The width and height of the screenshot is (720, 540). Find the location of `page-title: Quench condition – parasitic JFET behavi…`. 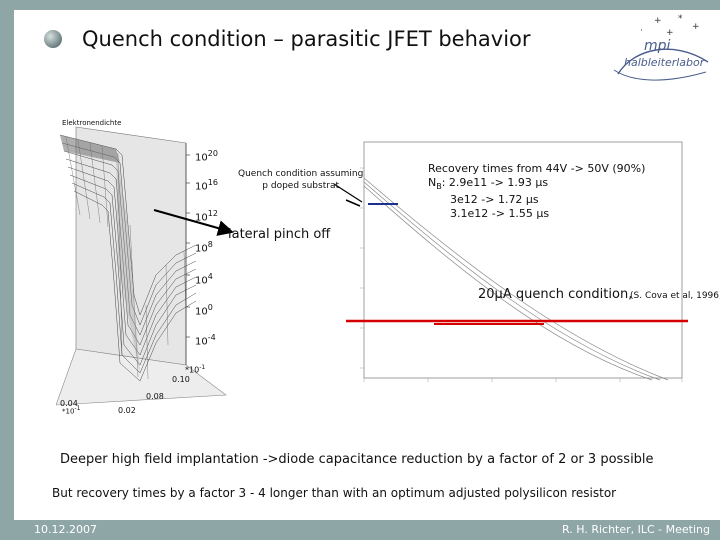

page-title: Quench condition – parasitic JFET behavi… is located at coordinates (306, 39).